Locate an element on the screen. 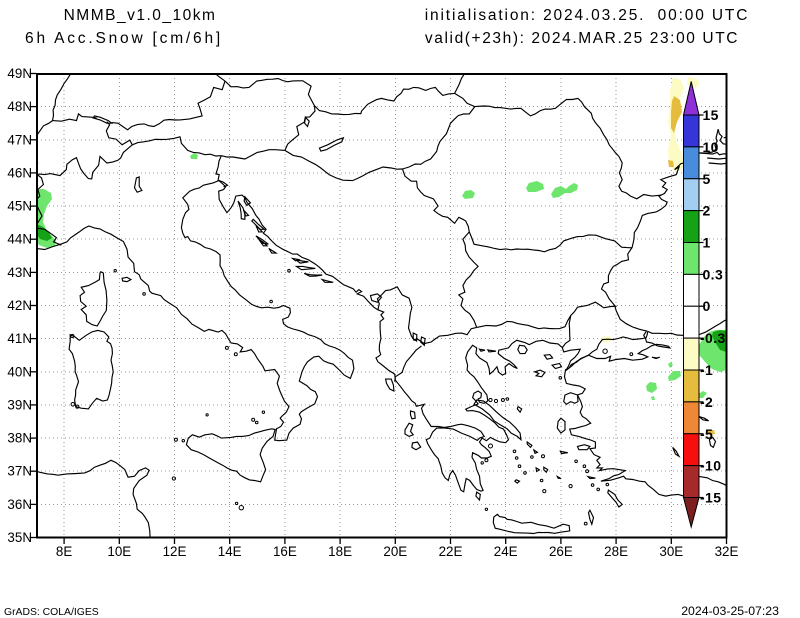 This screenshot has width=800, height=618. svg-text: GrADS: COLA/IGES is located at coordinates (51, 612).